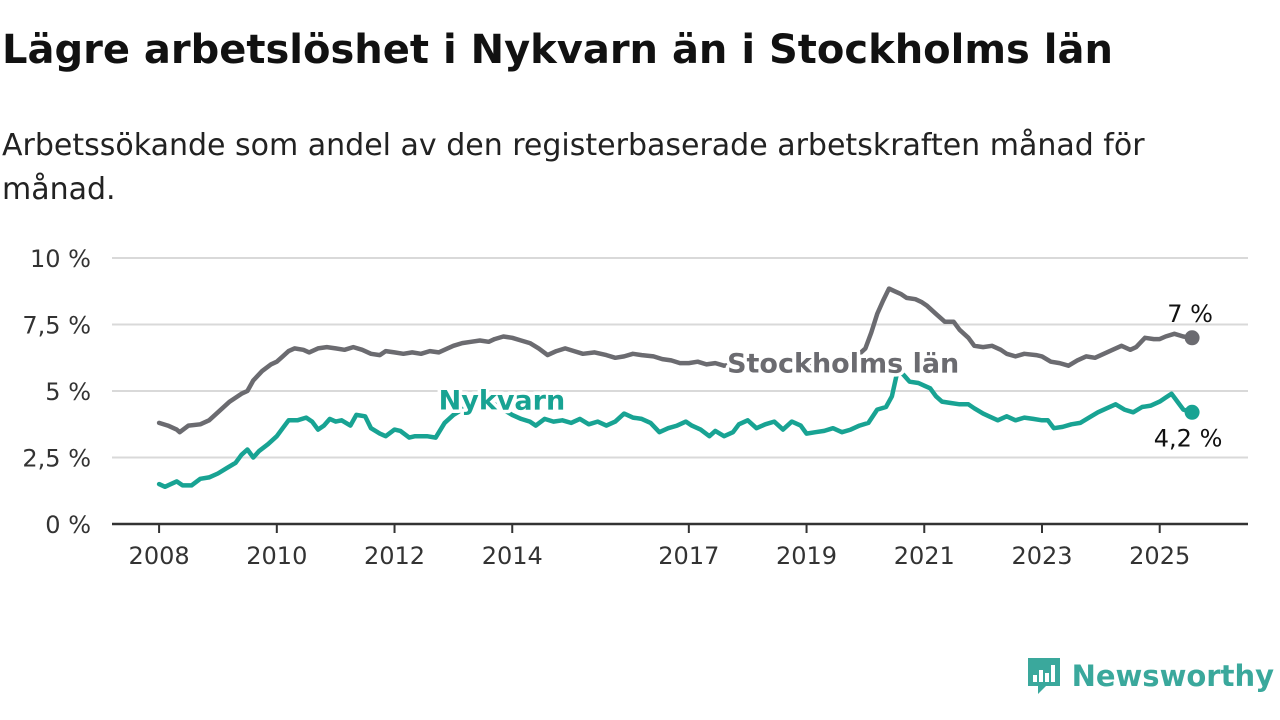 This screenshot has width=1280, height=720. I want to click on x-tick-label: 2014, so click(512, 556).